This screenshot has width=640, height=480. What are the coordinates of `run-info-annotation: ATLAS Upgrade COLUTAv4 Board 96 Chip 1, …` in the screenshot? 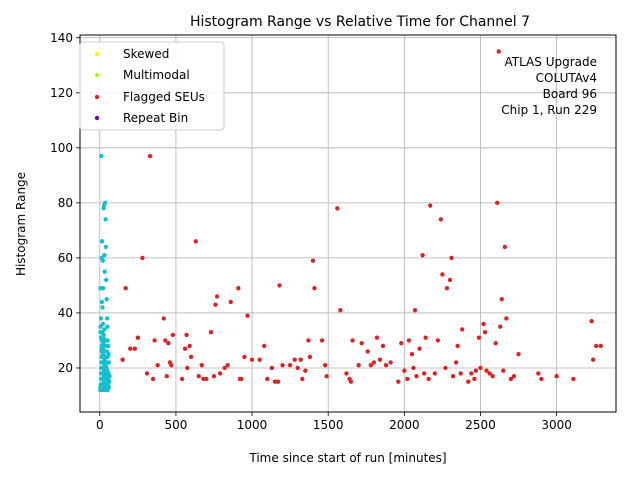 It's located at (549, 86).